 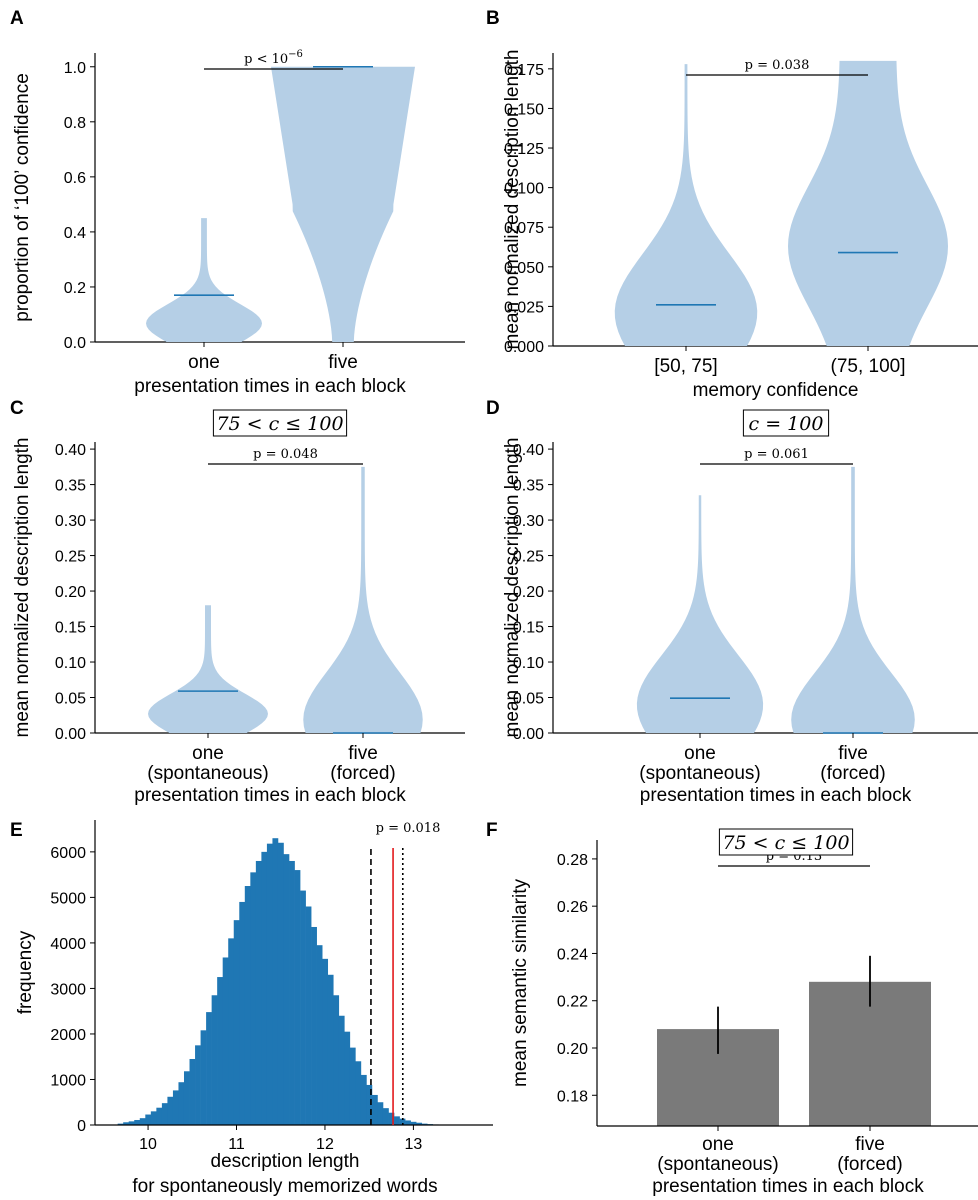 What do you see at coordinates (325, 1144) in the screenshot?
I see `x-tick-label: 12` at bounding box center [325, 1144].